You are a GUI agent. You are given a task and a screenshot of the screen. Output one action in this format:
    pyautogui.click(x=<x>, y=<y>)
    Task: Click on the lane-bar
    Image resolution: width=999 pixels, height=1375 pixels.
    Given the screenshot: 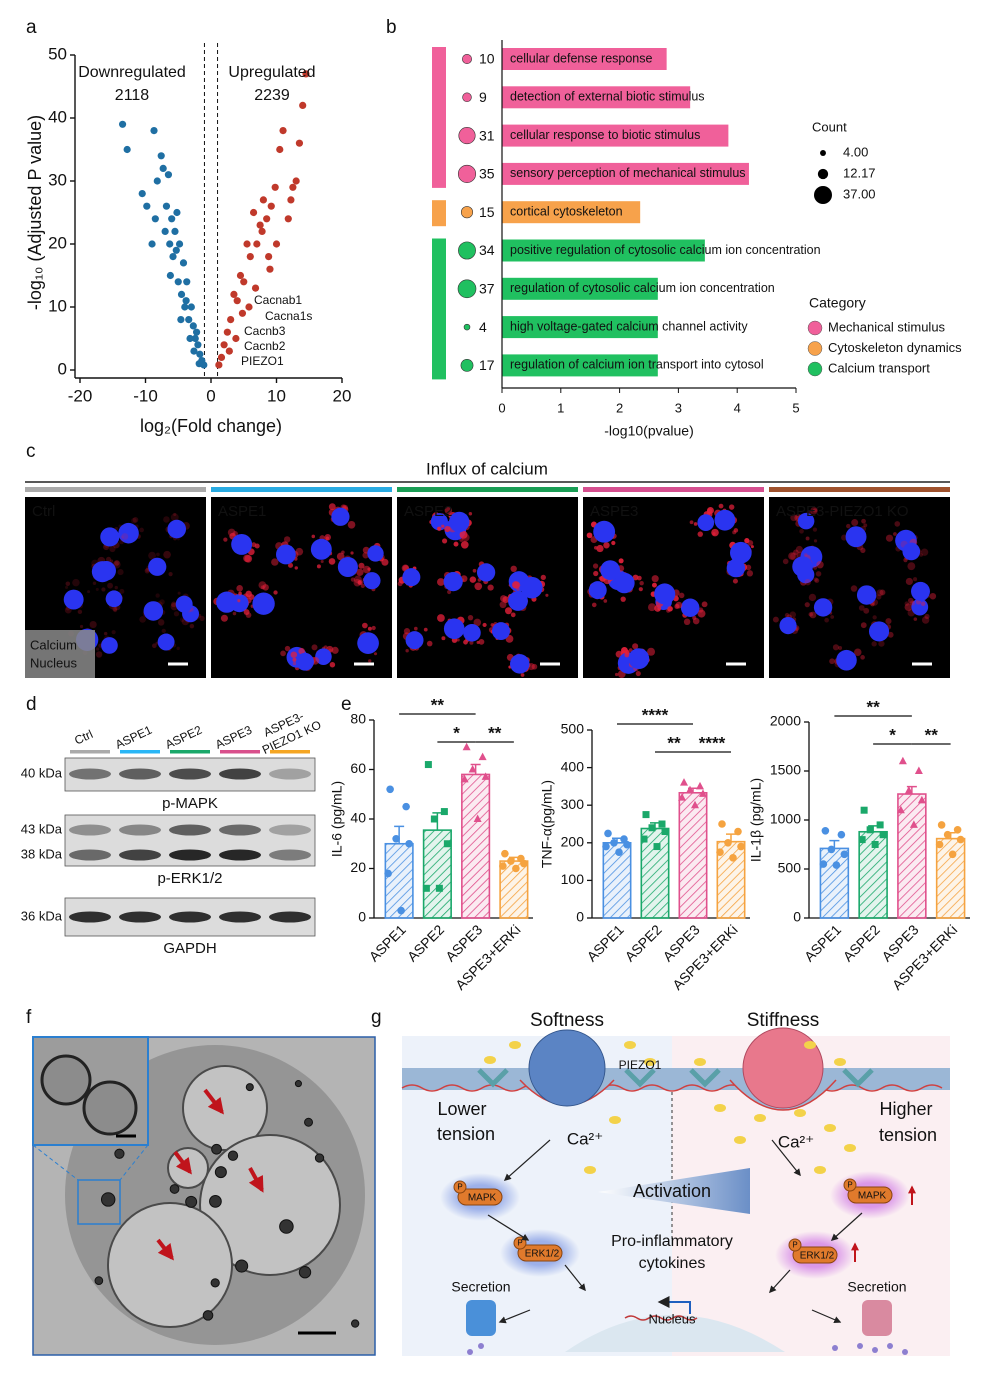 What is the action you would take?
    pyautogui.click(x=90, y=752)
    